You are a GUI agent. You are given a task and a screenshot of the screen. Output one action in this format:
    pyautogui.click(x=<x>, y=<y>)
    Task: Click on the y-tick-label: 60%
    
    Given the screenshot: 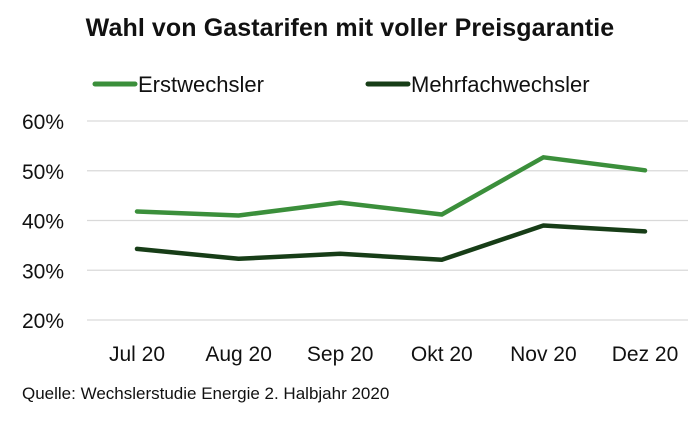 What is the action you would take?
    pyautogui.click(x=43, y=122)
    